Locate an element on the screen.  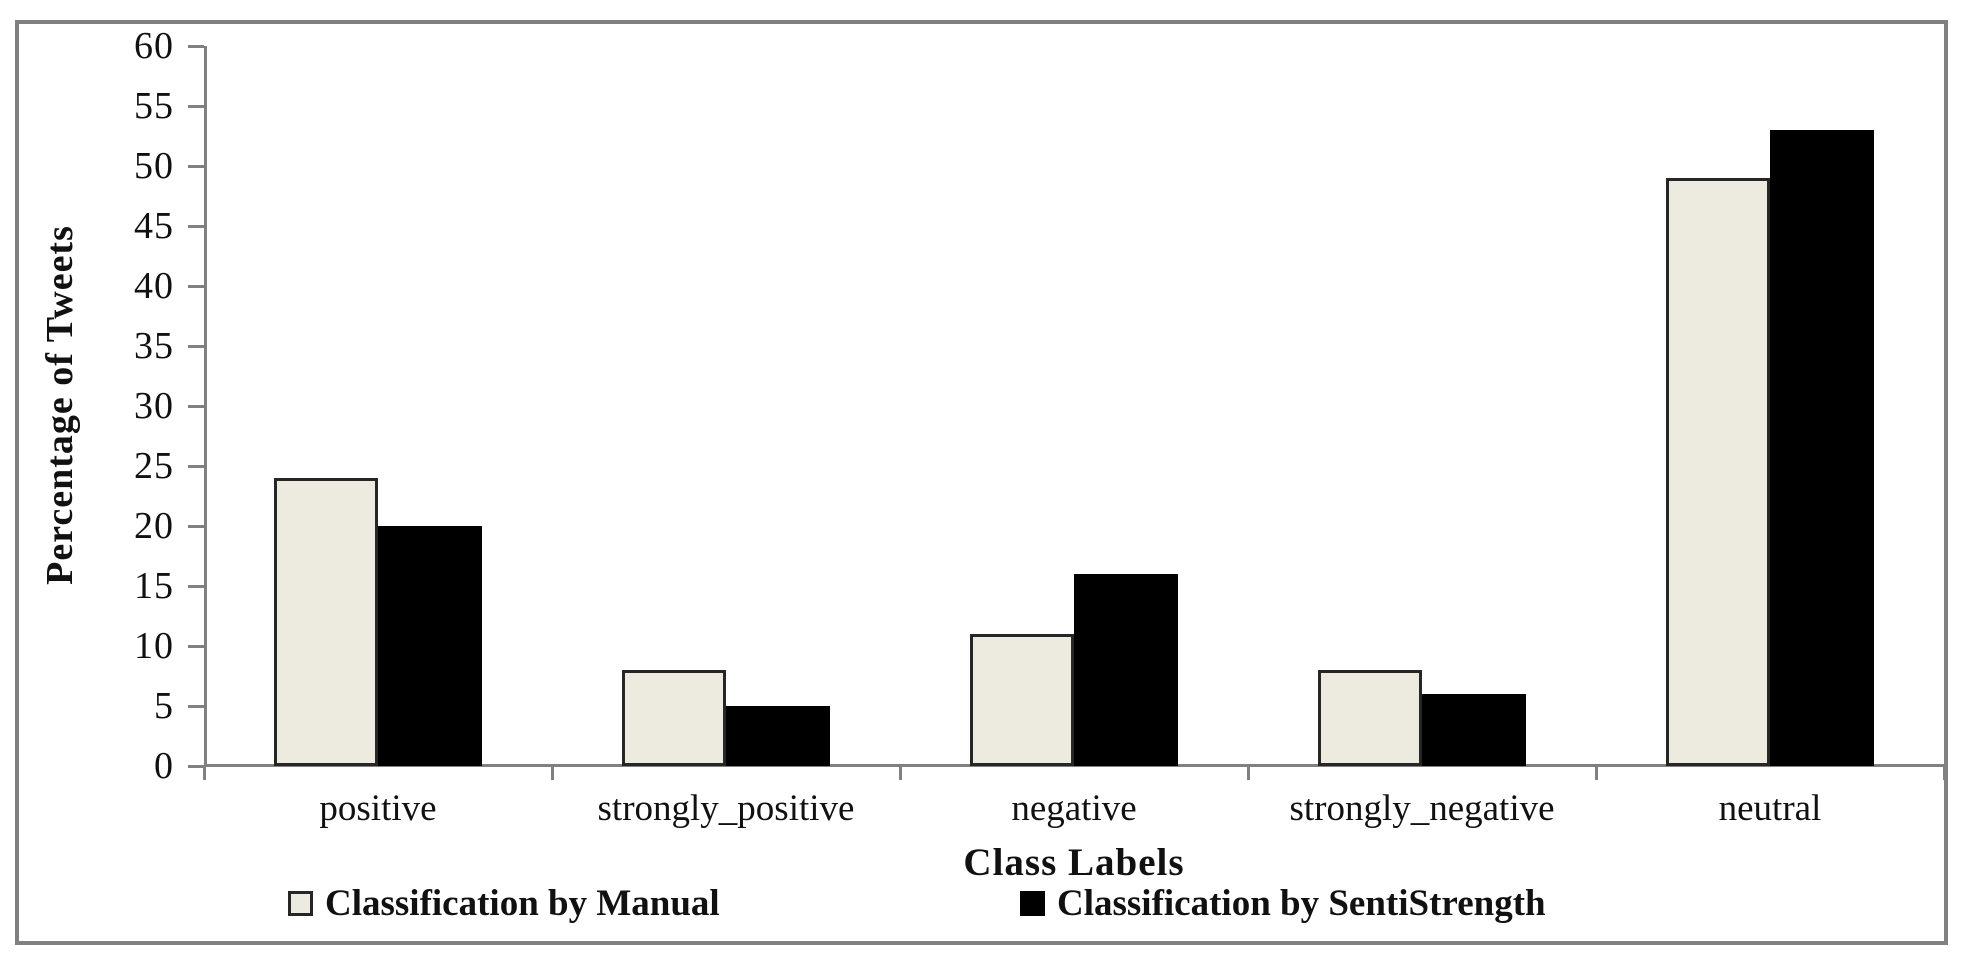
bar-sentistrength-neutral is located at coordinates (1822, 448).